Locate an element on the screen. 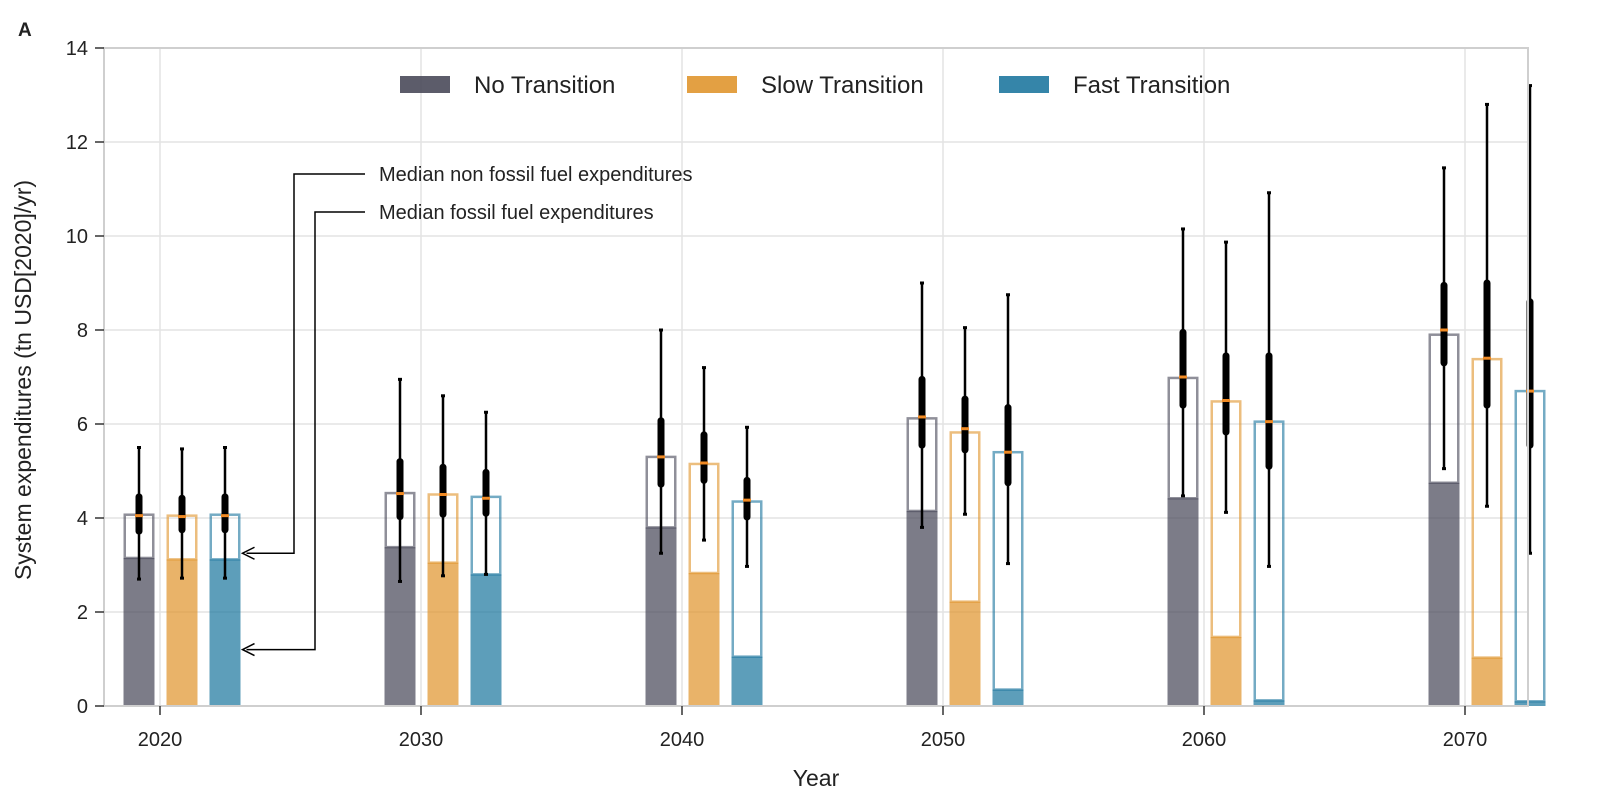 Image resolution: width=1600 pixels, height=809 pixels. y-tick-label: 6 is located at coordinates (82, 425).